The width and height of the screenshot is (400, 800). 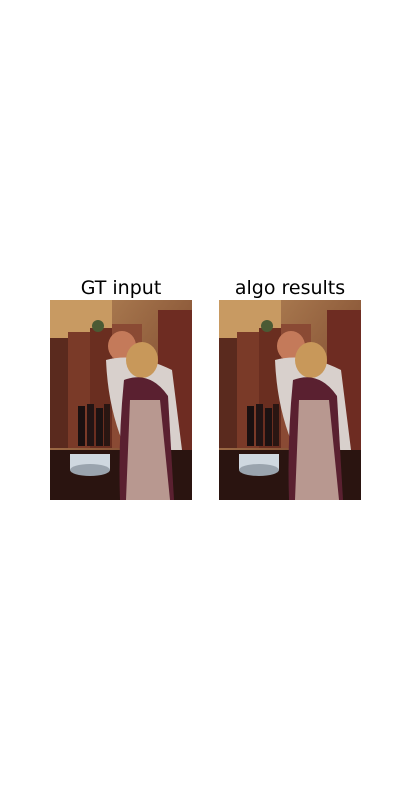 I want to click on algo-results-panel: algo results, so click(x=290, y=388).